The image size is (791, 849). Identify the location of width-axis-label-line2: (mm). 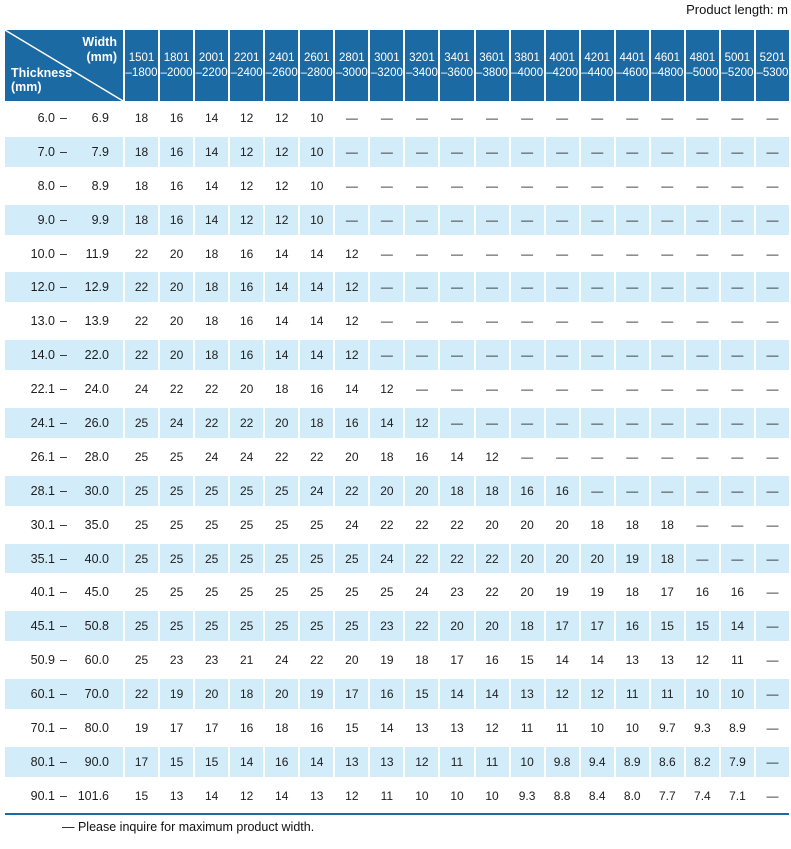
(101, 56).